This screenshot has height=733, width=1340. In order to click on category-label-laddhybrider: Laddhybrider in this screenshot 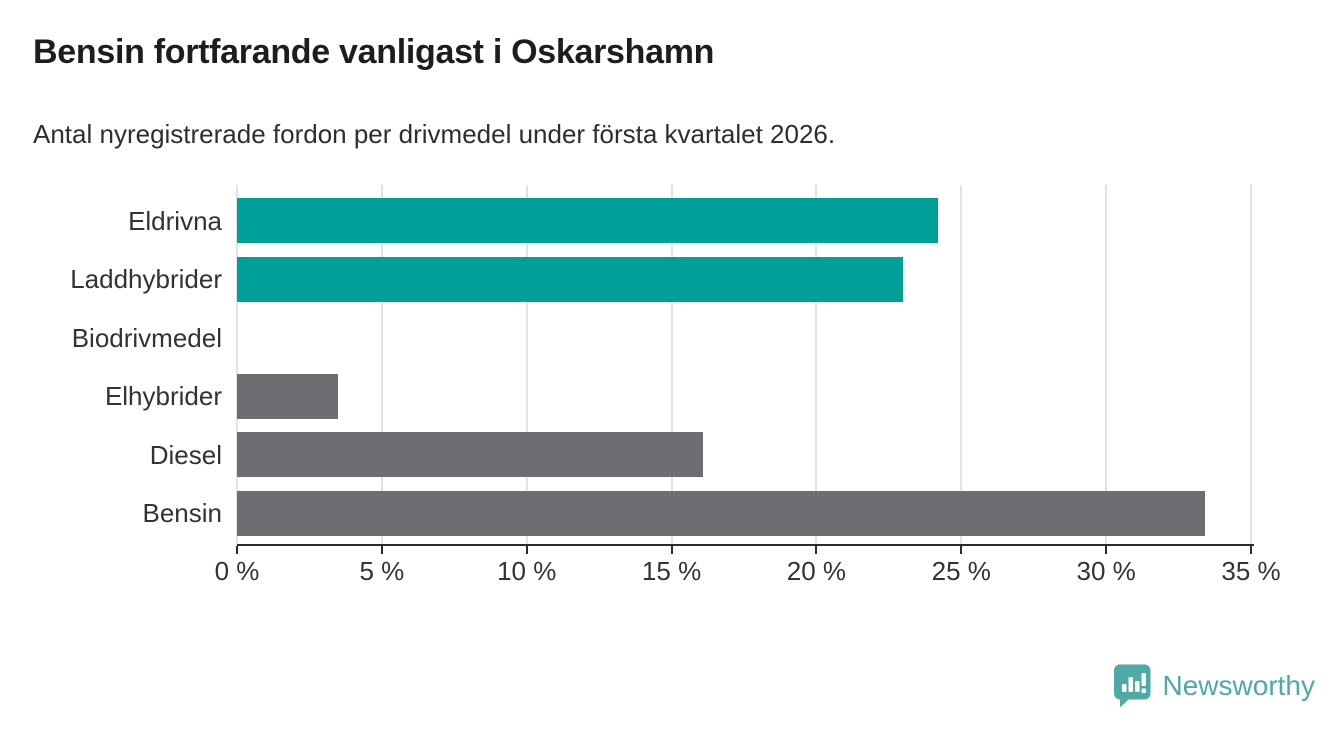, I will do `click(146, 279)`.